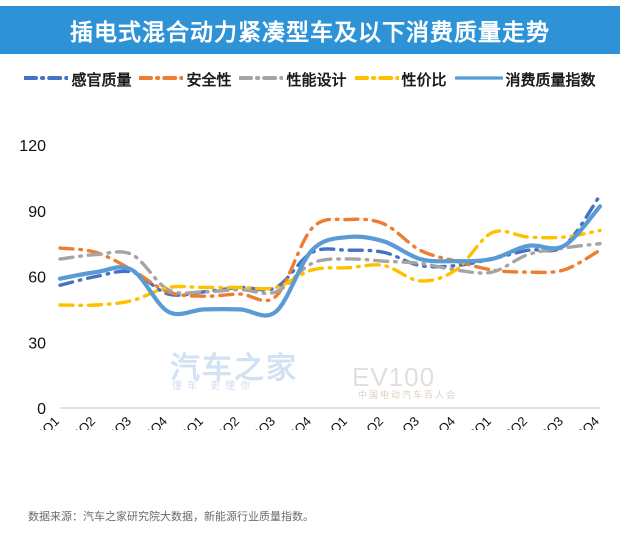 This screenshot has height=533, width=620. What do you see at coordinates (209, 79) in the screenshot?
I see `legend-label: 安全性` at bounding box center [209, 79].